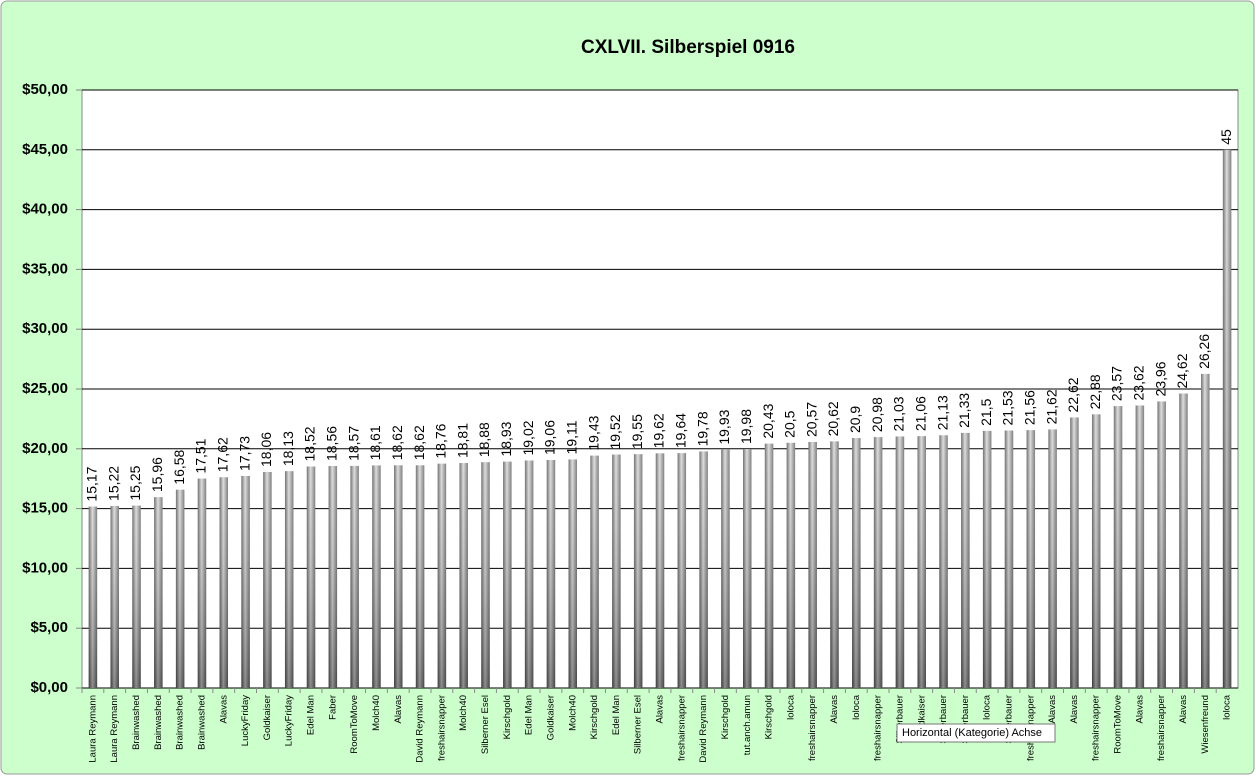  I want to click on x-tick-label: Edel Man, so click(529, 715).